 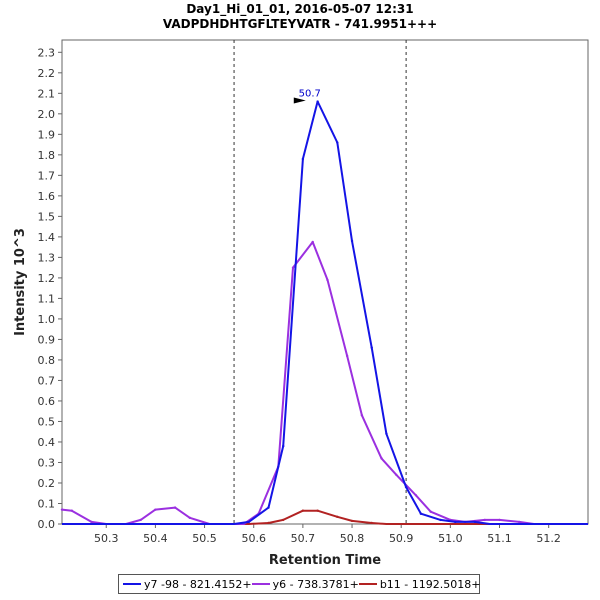 I want to click on y-tick-label: 2.1, so click(x=47, y=93).